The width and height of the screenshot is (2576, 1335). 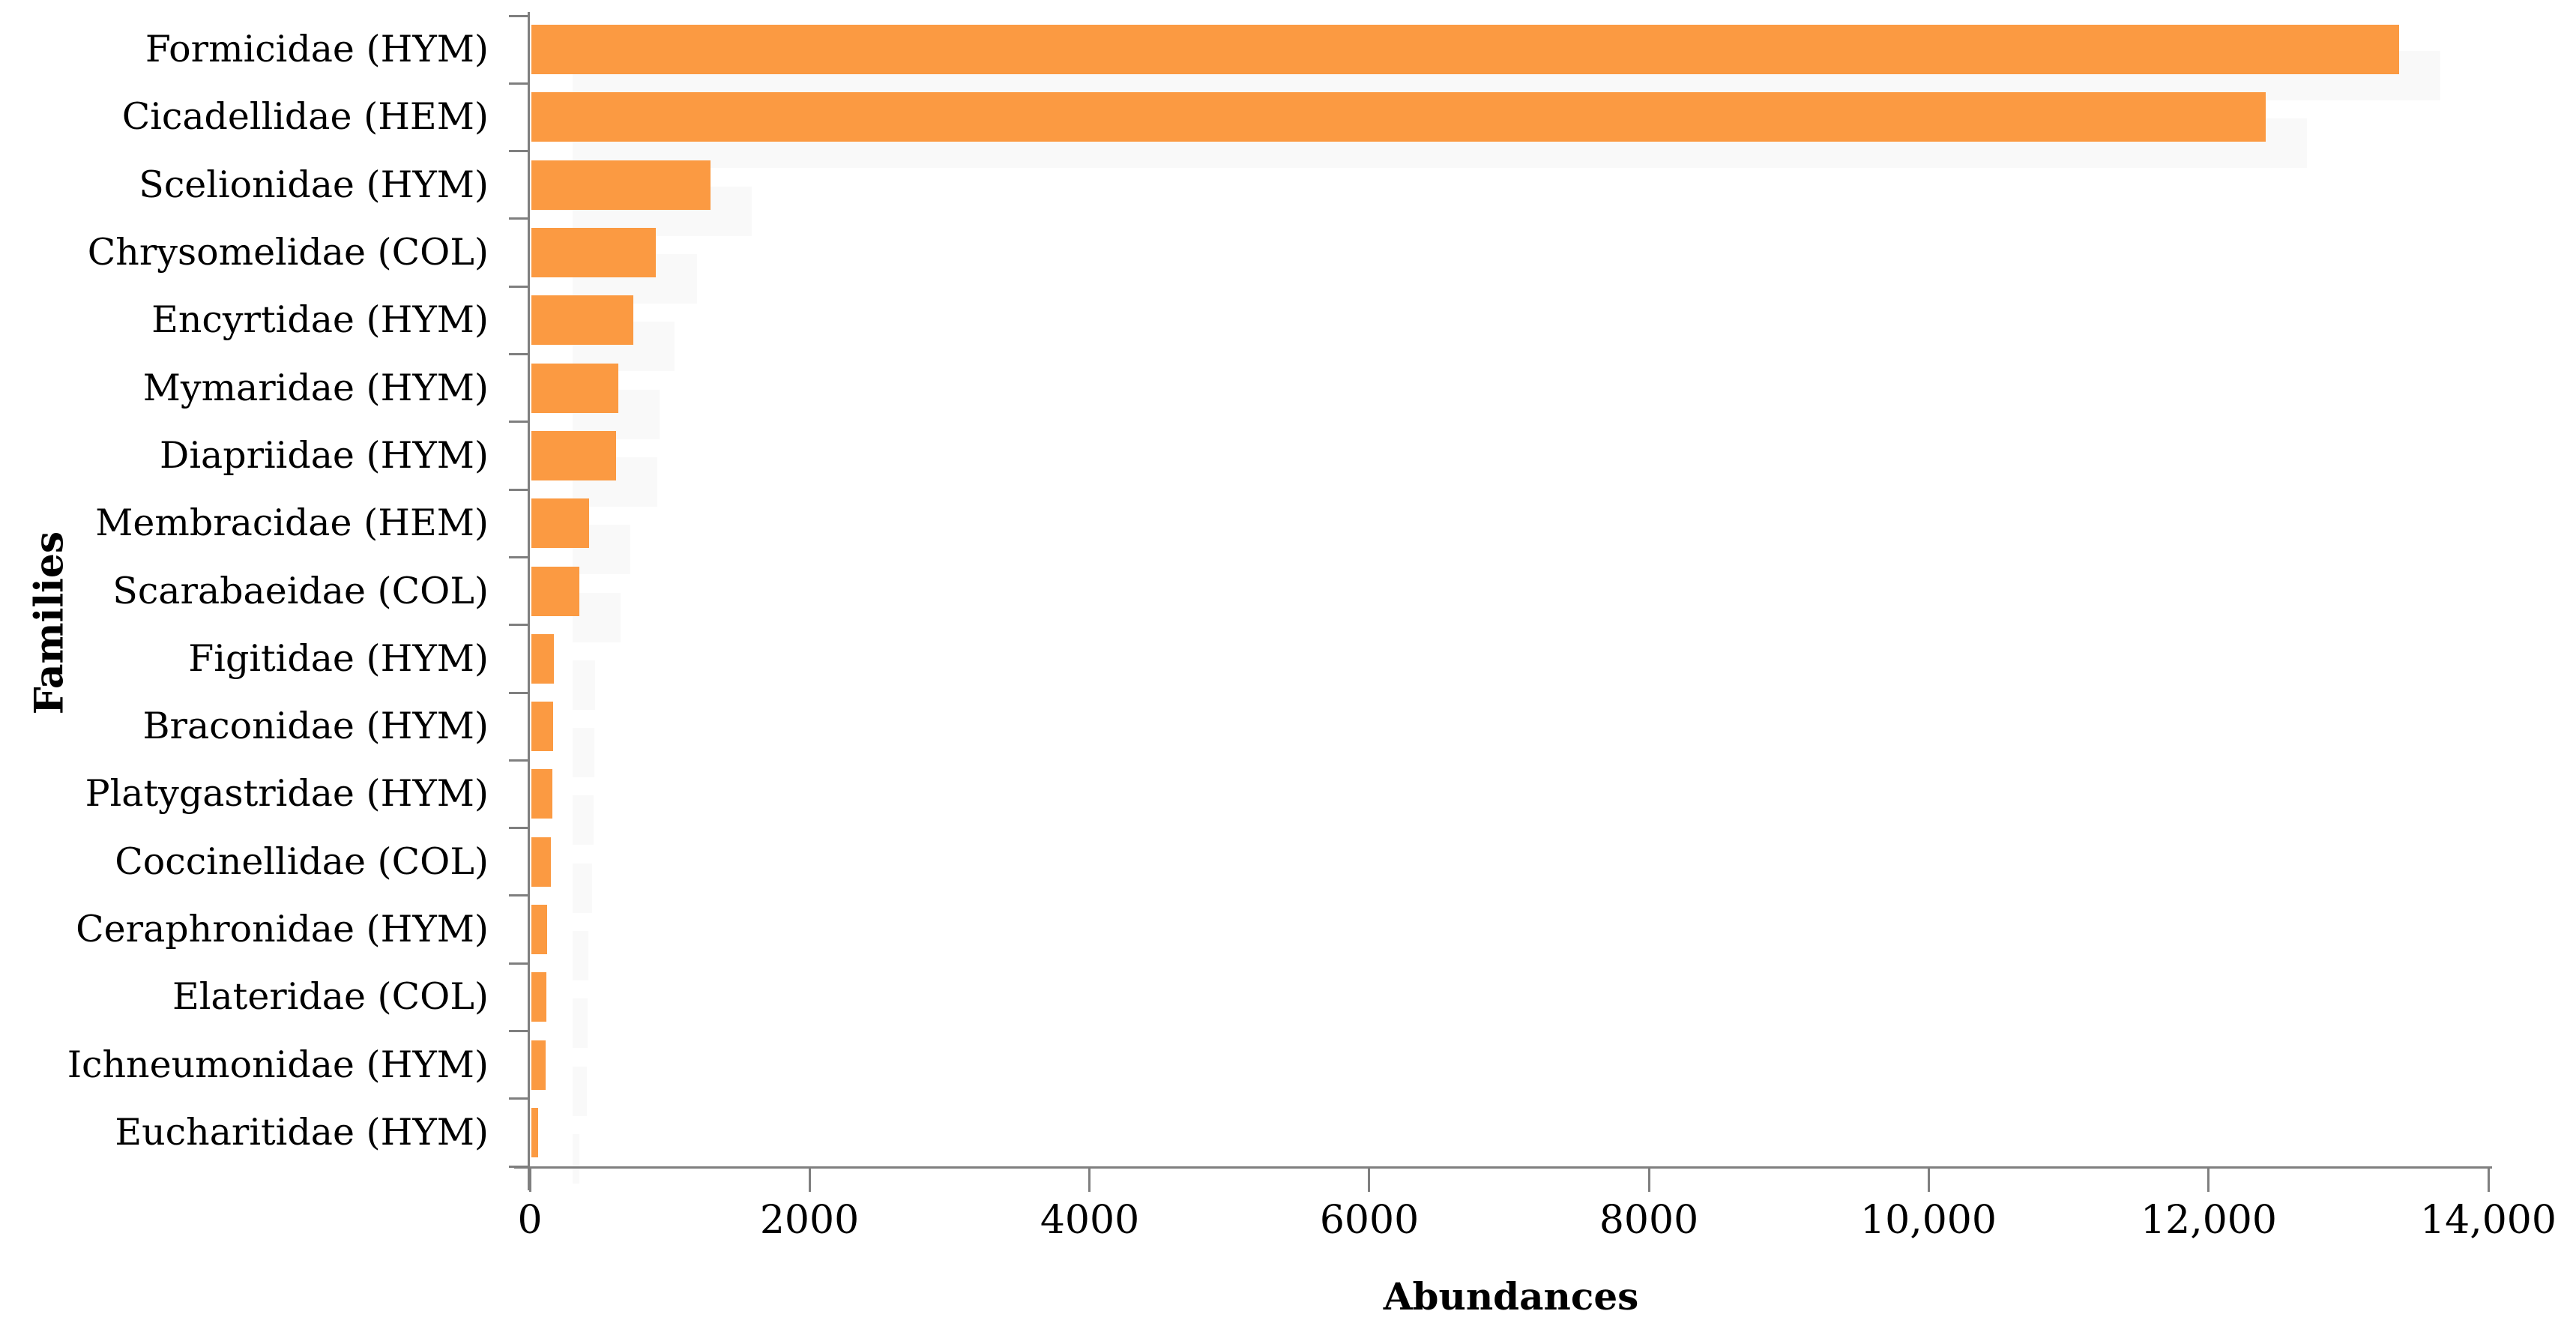 I want to click on x-axis-tick-label: 0, so click(x=530, y=1220).